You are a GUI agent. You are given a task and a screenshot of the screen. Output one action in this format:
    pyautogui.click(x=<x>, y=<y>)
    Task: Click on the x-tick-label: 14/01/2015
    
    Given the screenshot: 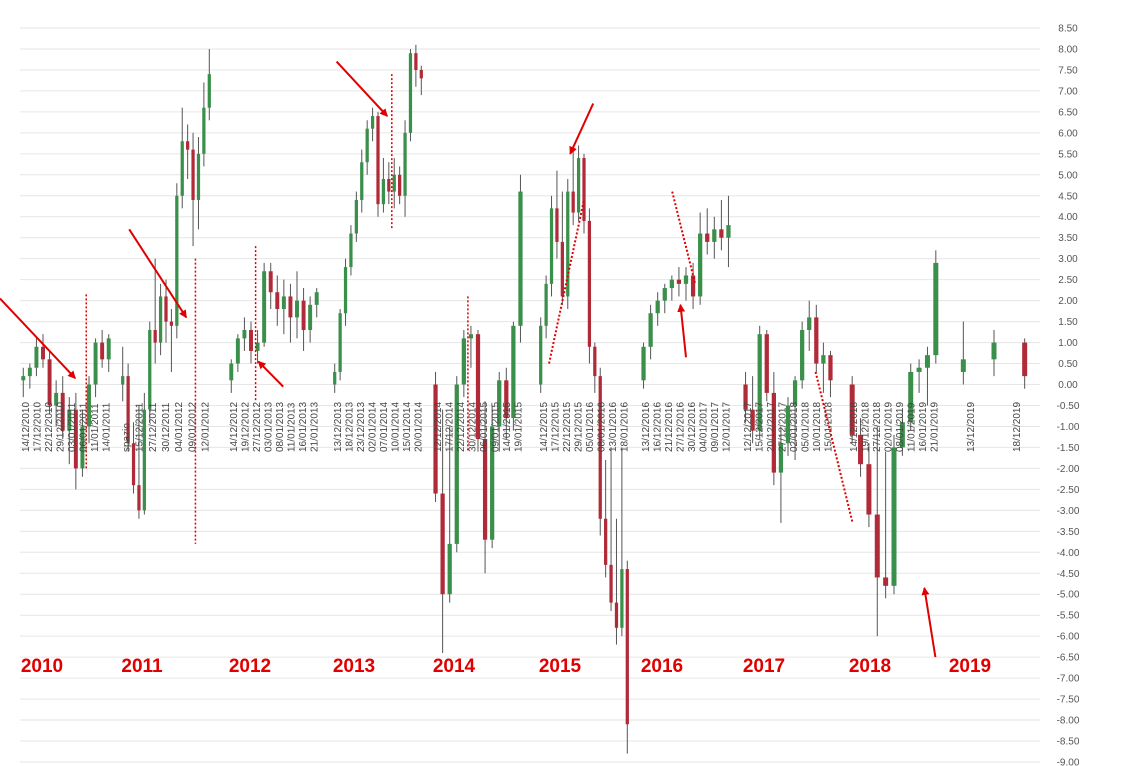 What is the action you would take?
    pyautogui.click(x=507, y=427)
    